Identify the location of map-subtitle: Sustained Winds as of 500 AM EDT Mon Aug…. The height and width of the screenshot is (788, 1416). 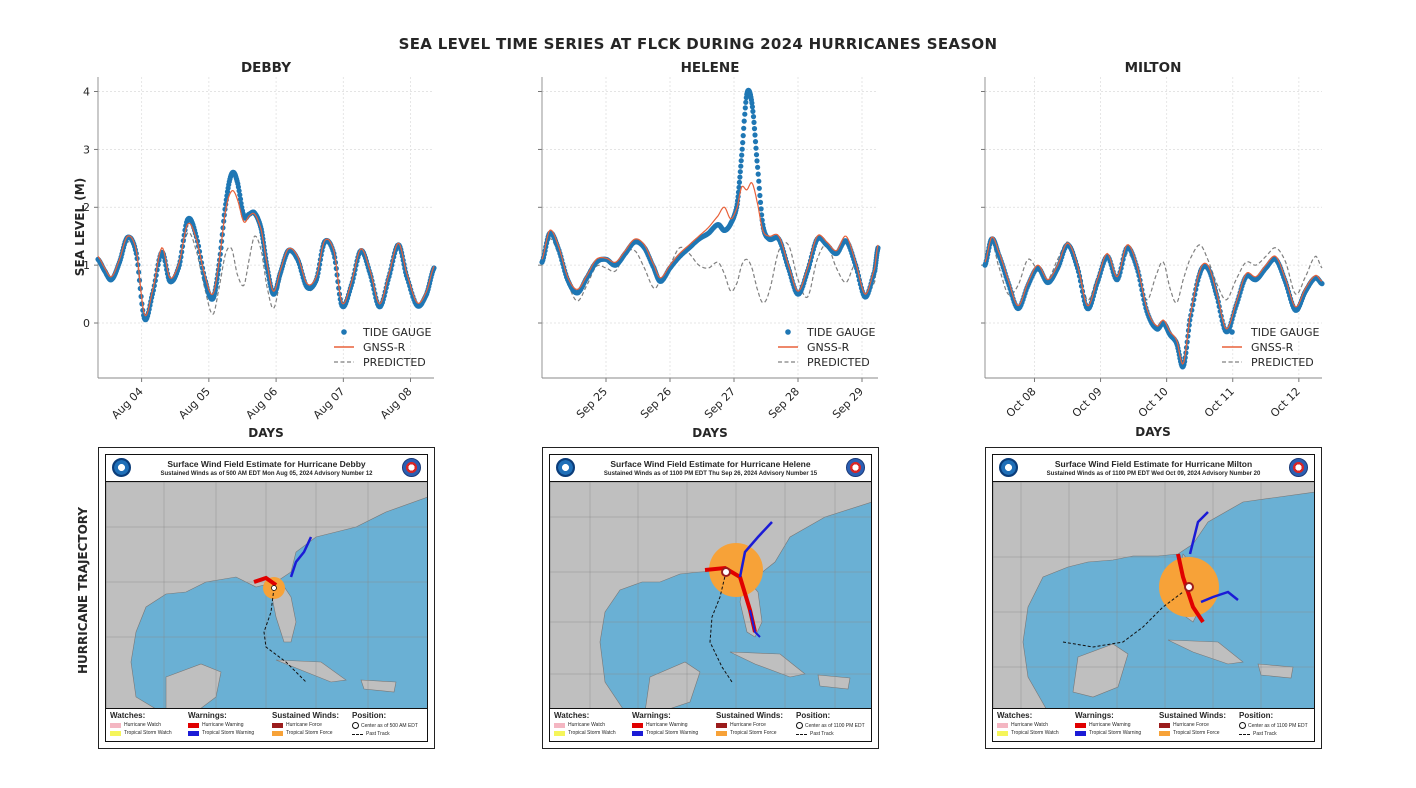
(266, 474).